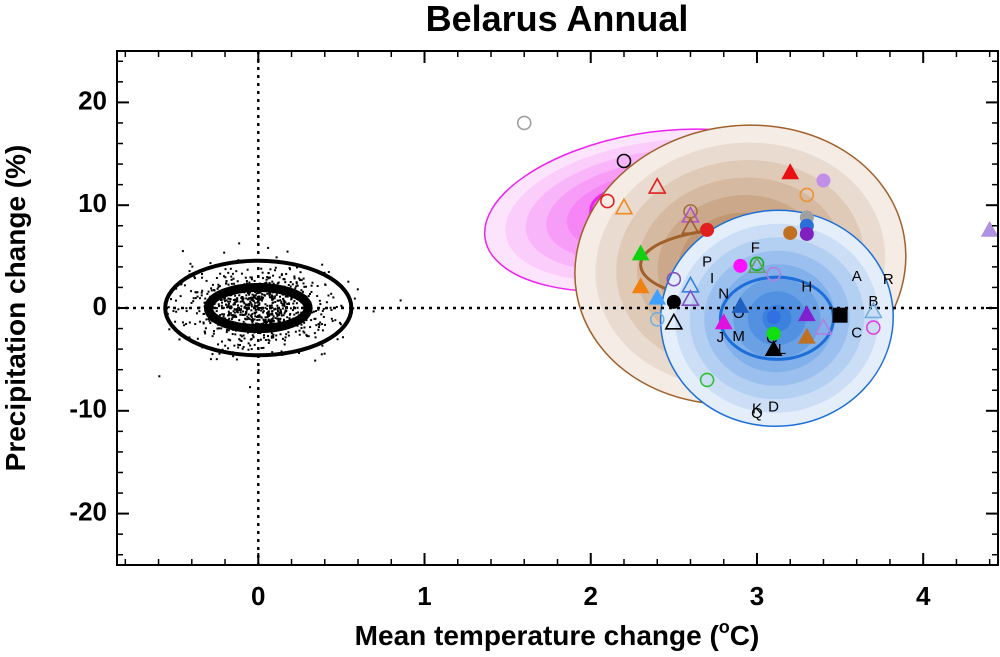  Describe the element at coordinates (707, 262) in the screenshot. I see `model-letter: P` at that location.